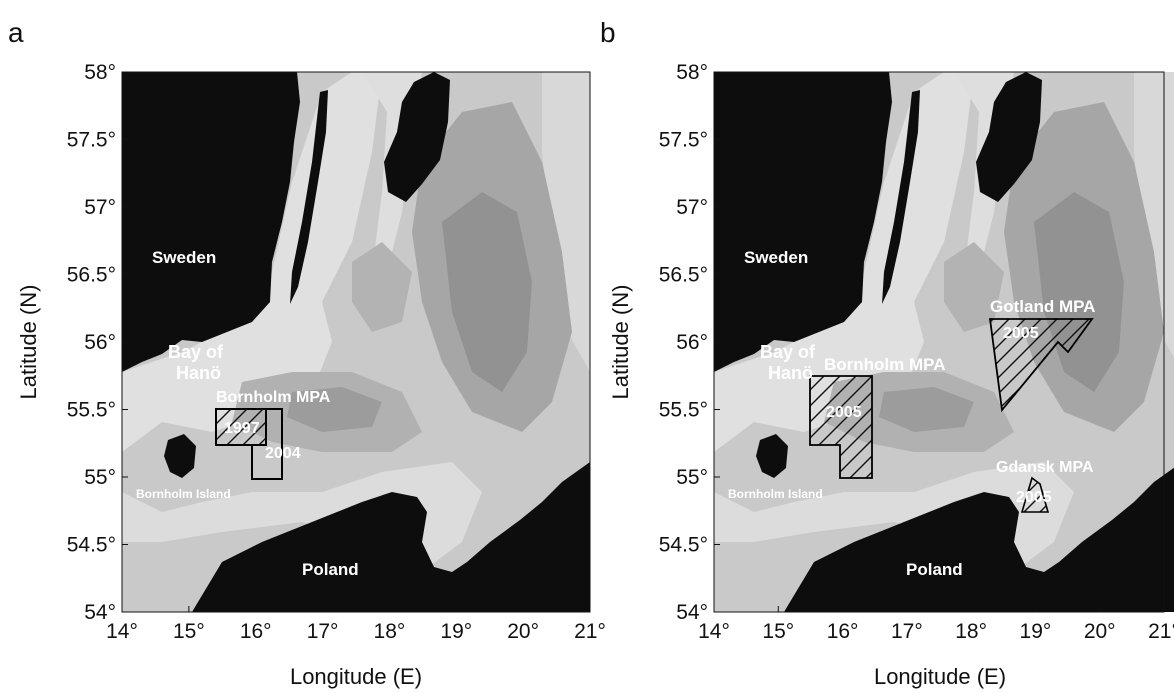  Describe the element at coordinates (283, 453) in the screenshot. I see `mpa-year-label: 2004` at that location.